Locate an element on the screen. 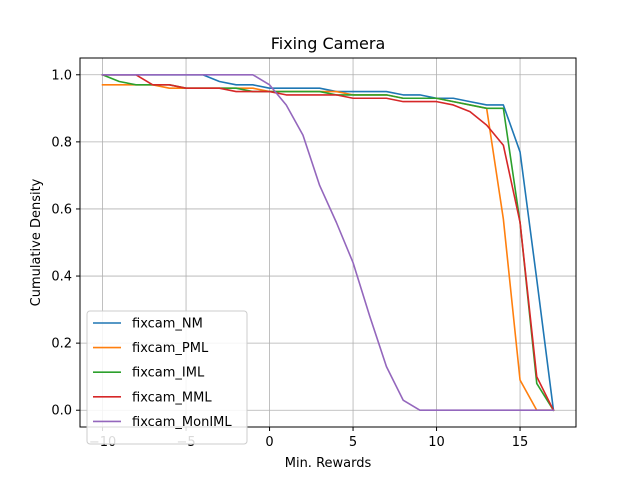 This screenshot has width=640, height=480. y-tick-label: 0.4 is located at coordinates (61, 277).